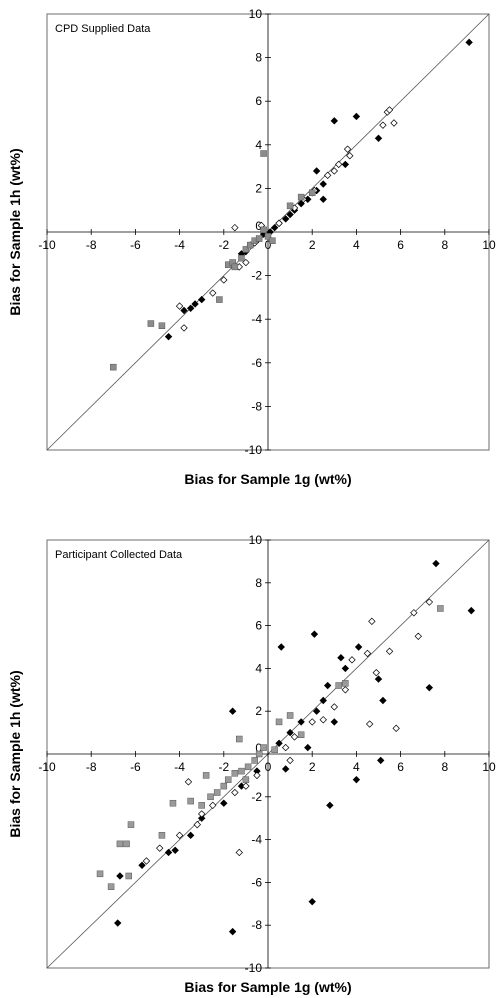 The width and height of the screenshot is (499, 998). Describe the element at coordinates (489, 245) in the screenshot. I see `x-tick-label: 10` at that location.